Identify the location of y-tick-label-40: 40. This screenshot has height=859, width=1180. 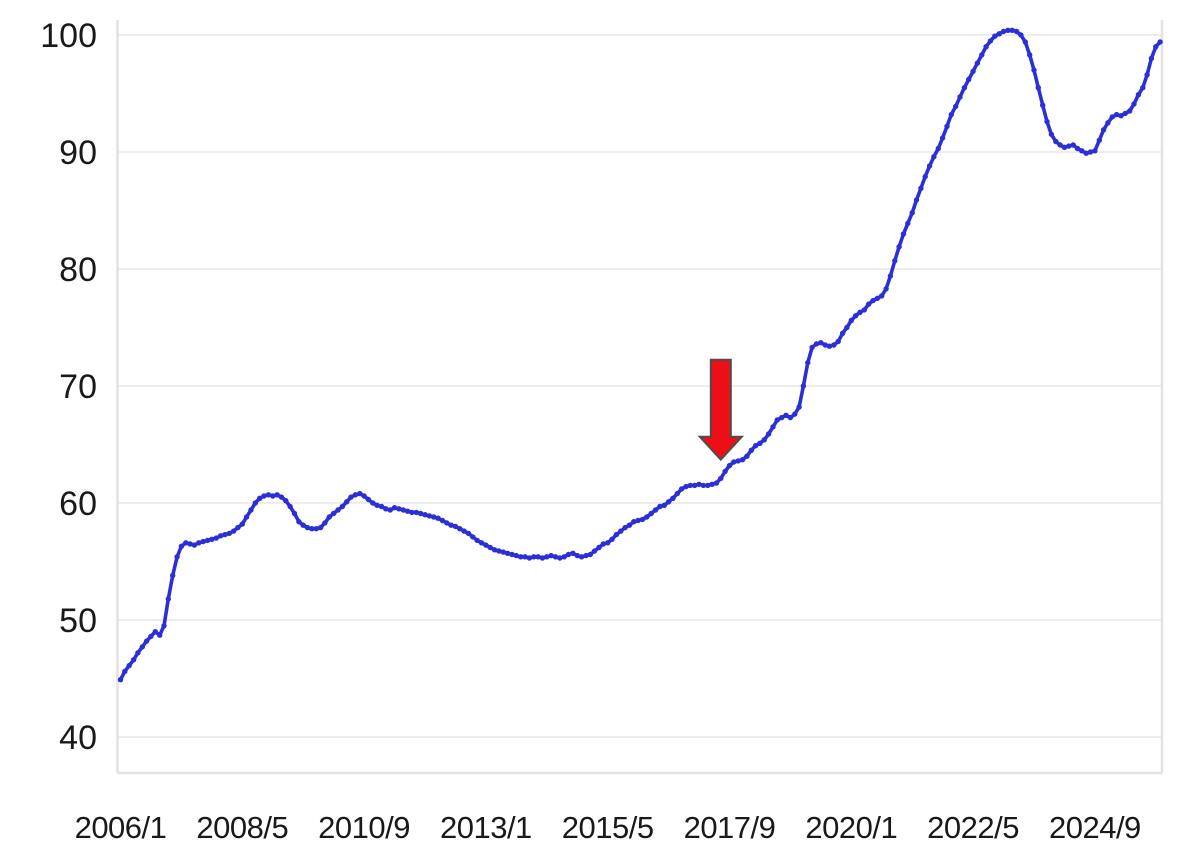
(78, 738).